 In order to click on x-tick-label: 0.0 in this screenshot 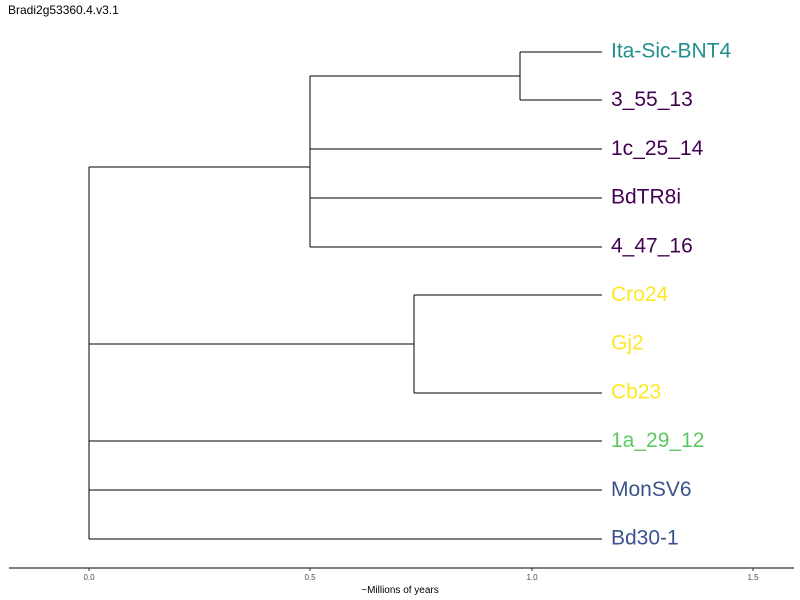, I will do `click(89, 577)`.